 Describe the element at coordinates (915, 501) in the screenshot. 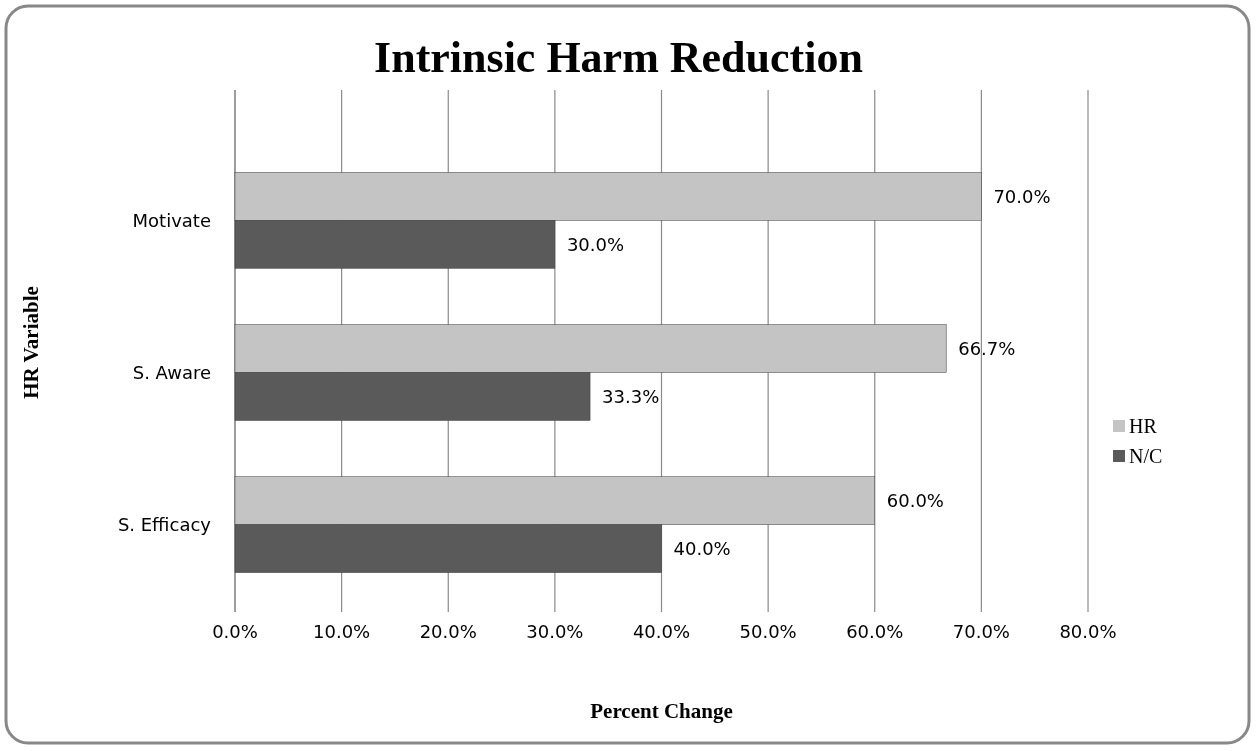

I see `data-label: 60.0%` at that location.